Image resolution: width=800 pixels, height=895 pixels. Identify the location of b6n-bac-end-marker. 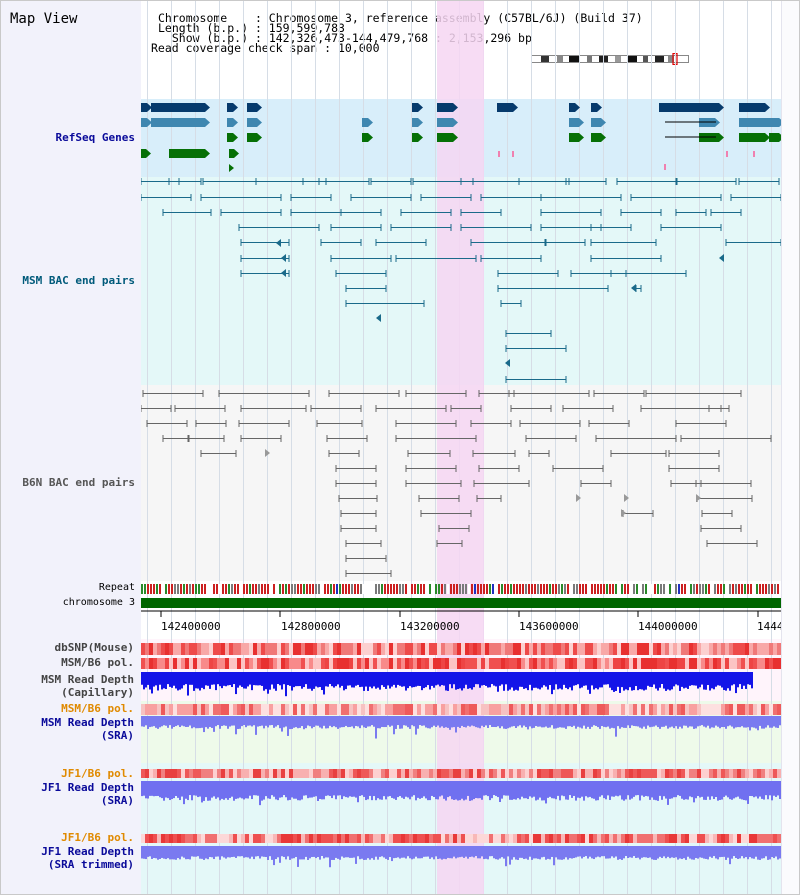
(626, 498).